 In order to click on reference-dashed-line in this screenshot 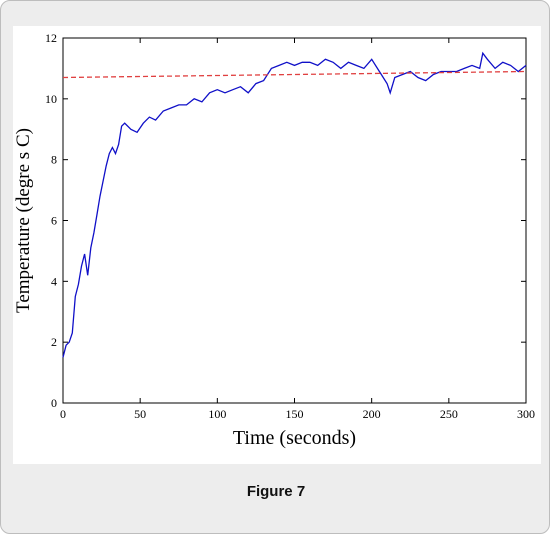, I will do `click(294, 74)`.